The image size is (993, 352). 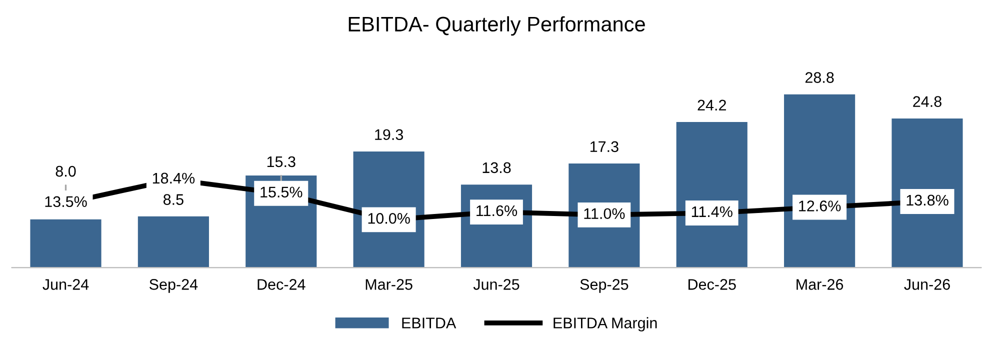 I want to click on data-label: 15.3, so click(x=281, y=162).